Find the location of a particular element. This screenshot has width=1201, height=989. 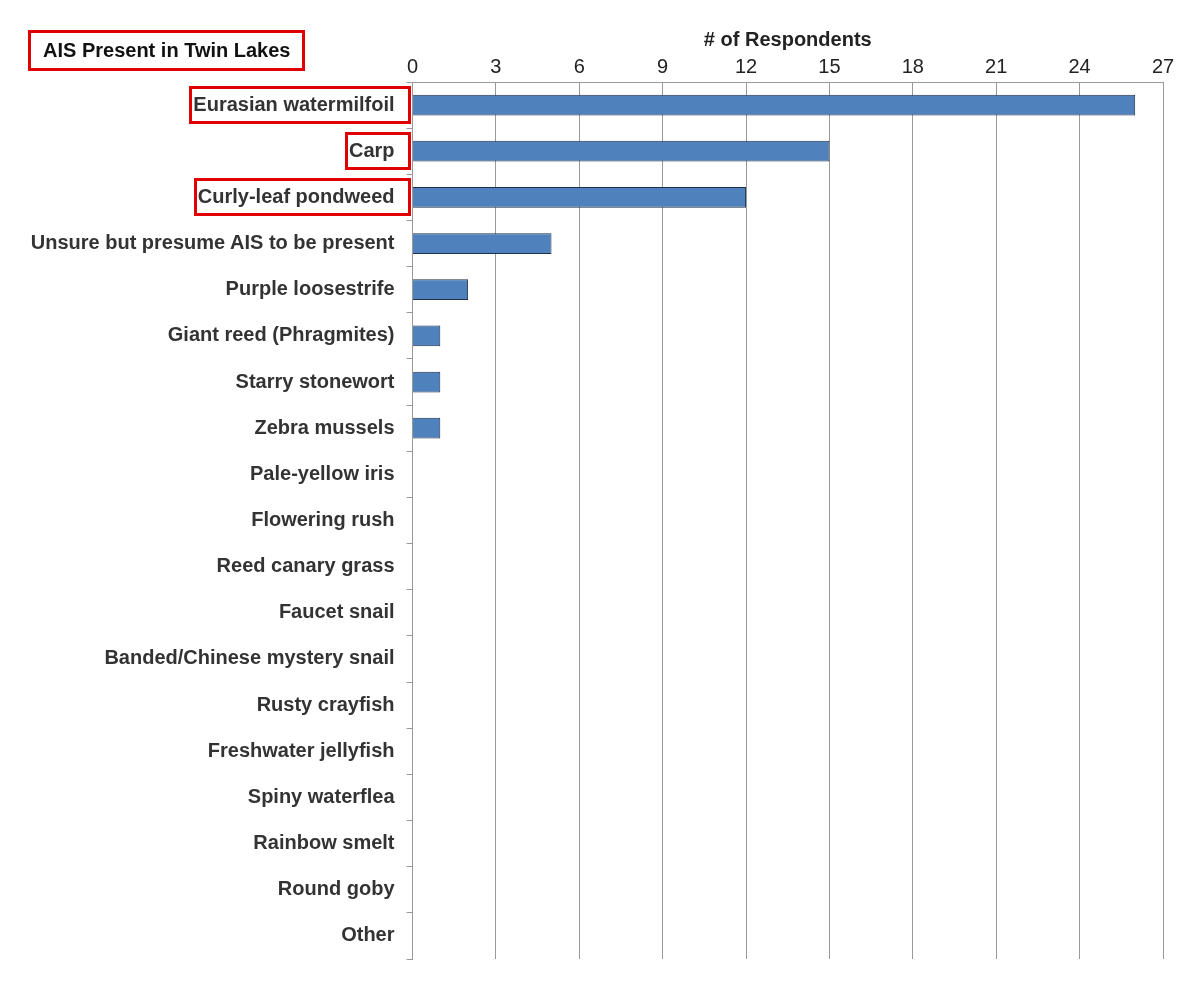

y-tick-label: Pale-yellow iris is located at coordinates (322, 472).